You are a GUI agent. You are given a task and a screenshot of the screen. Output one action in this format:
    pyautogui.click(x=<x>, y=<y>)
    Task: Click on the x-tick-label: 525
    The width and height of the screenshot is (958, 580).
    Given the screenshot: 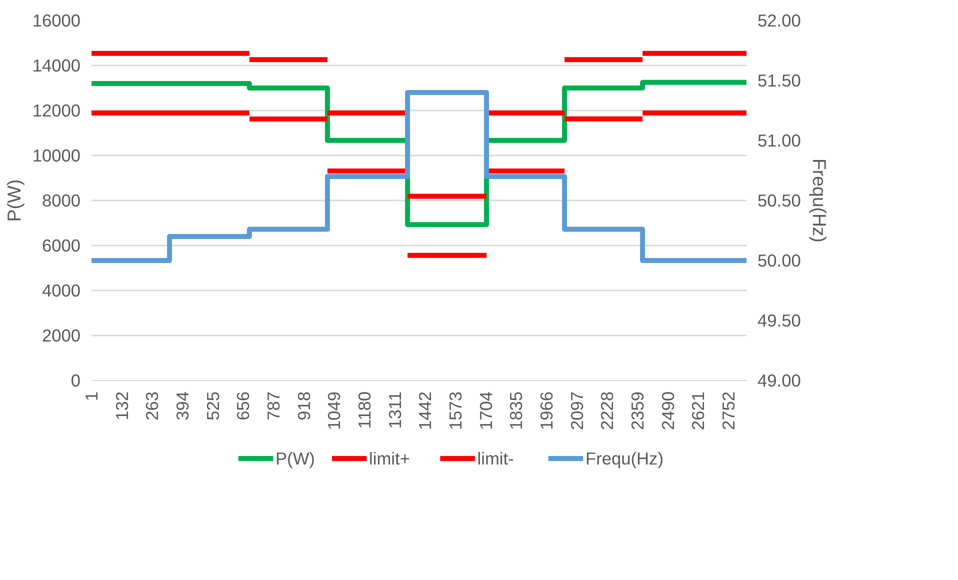 What is the action you would take?
    pyautogui.click(x=212, y=405)
    